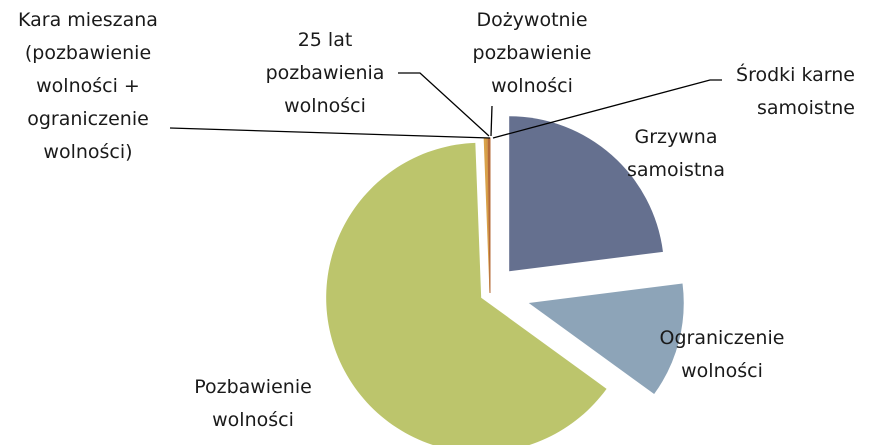  Describe the element at coordinates (722, 354) in the screenshot. I see `slice-label: Ograniczenie wolności` at that location.